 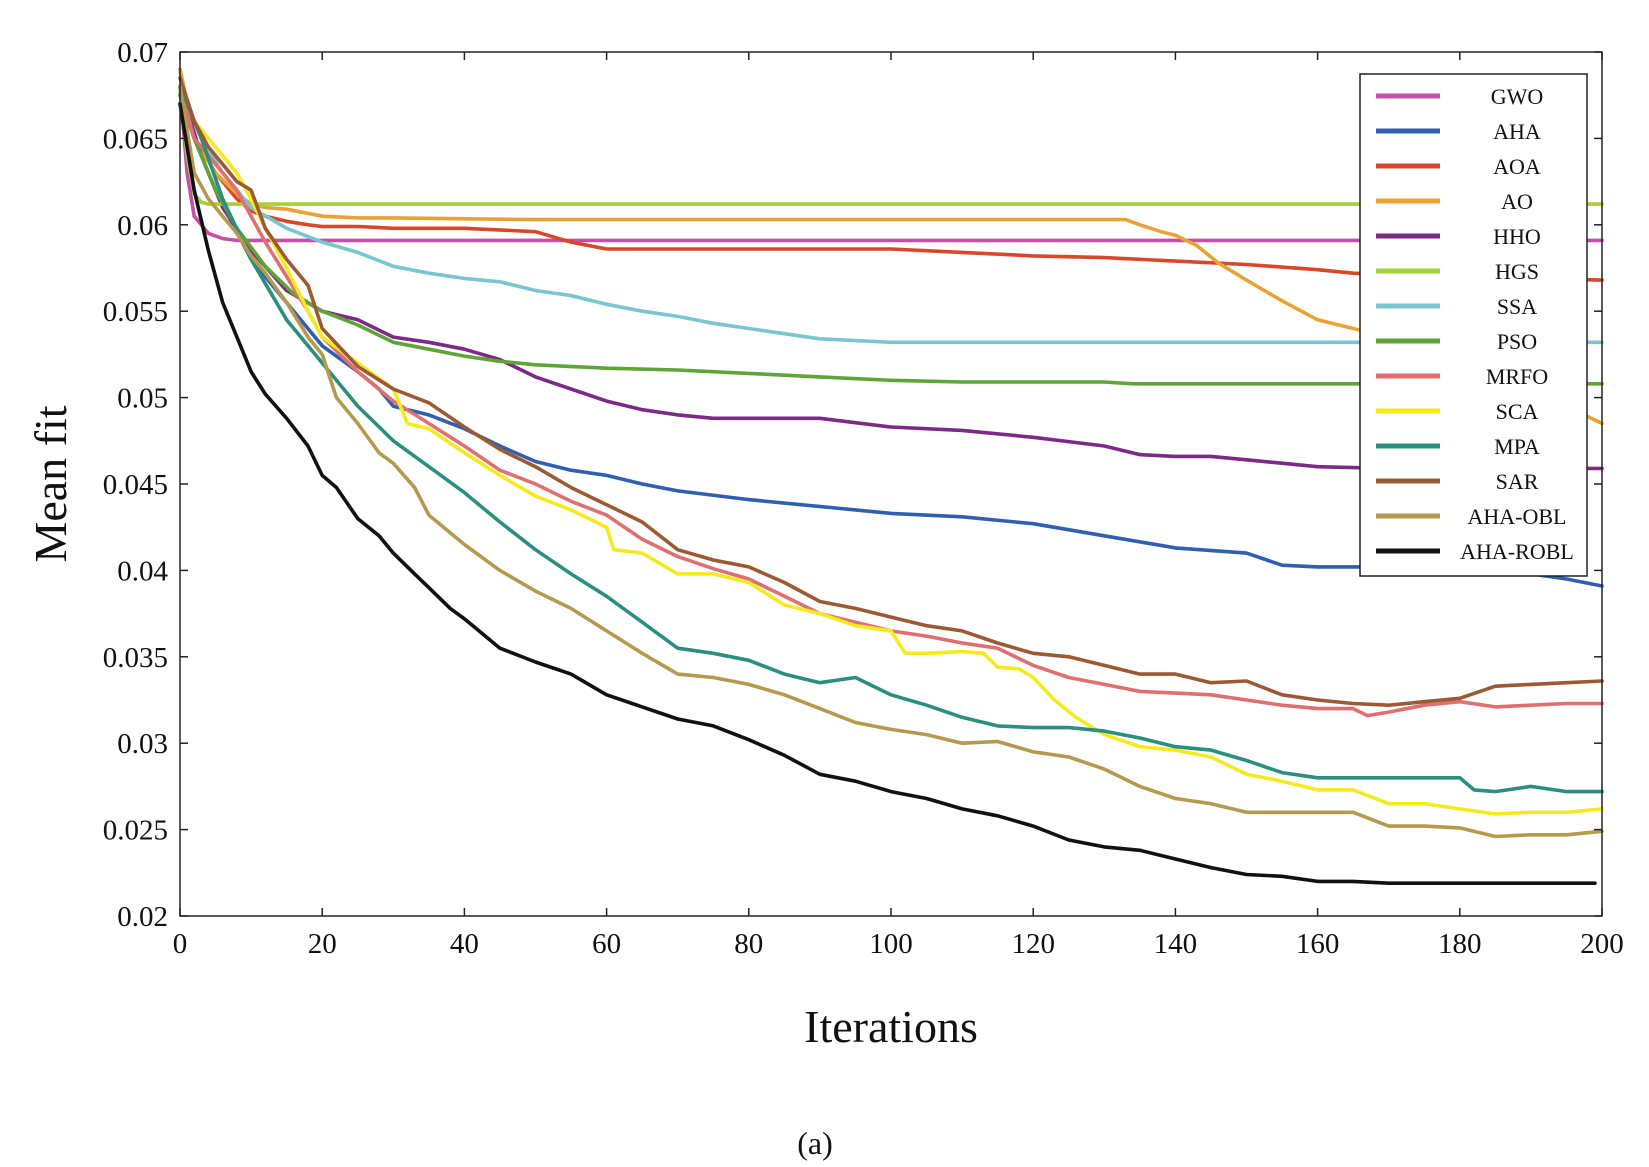 I want to click on y-tick-label: 0.055, so click(x=135, y=312).